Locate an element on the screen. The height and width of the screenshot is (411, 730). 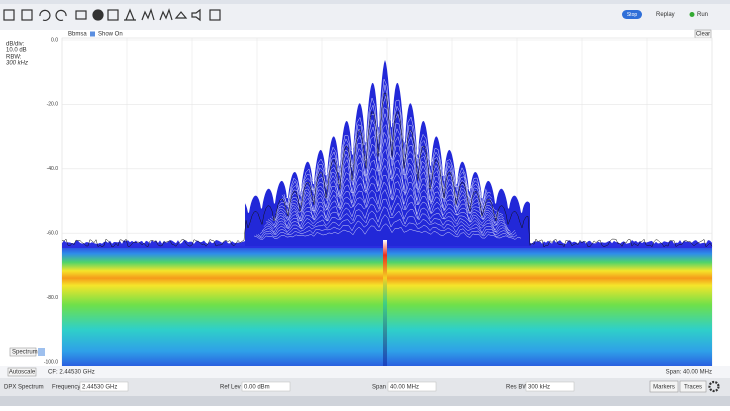
taskbar is located at coordinates (365, 401).